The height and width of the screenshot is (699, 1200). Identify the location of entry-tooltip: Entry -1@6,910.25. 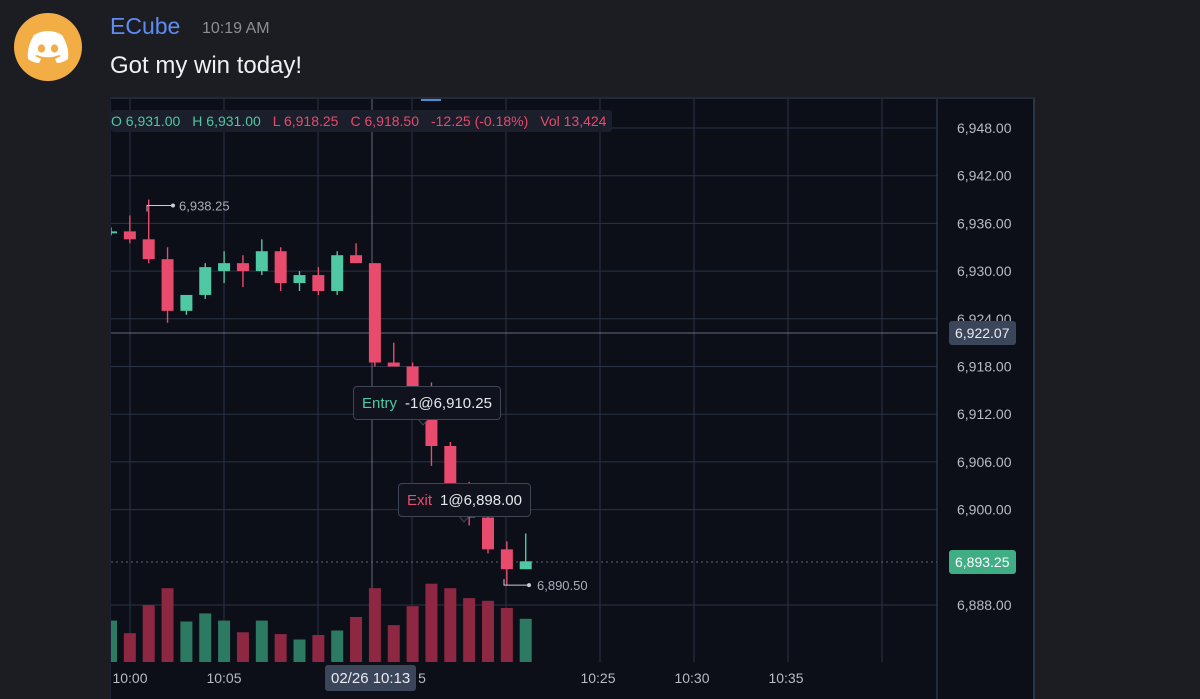
(427, 403).